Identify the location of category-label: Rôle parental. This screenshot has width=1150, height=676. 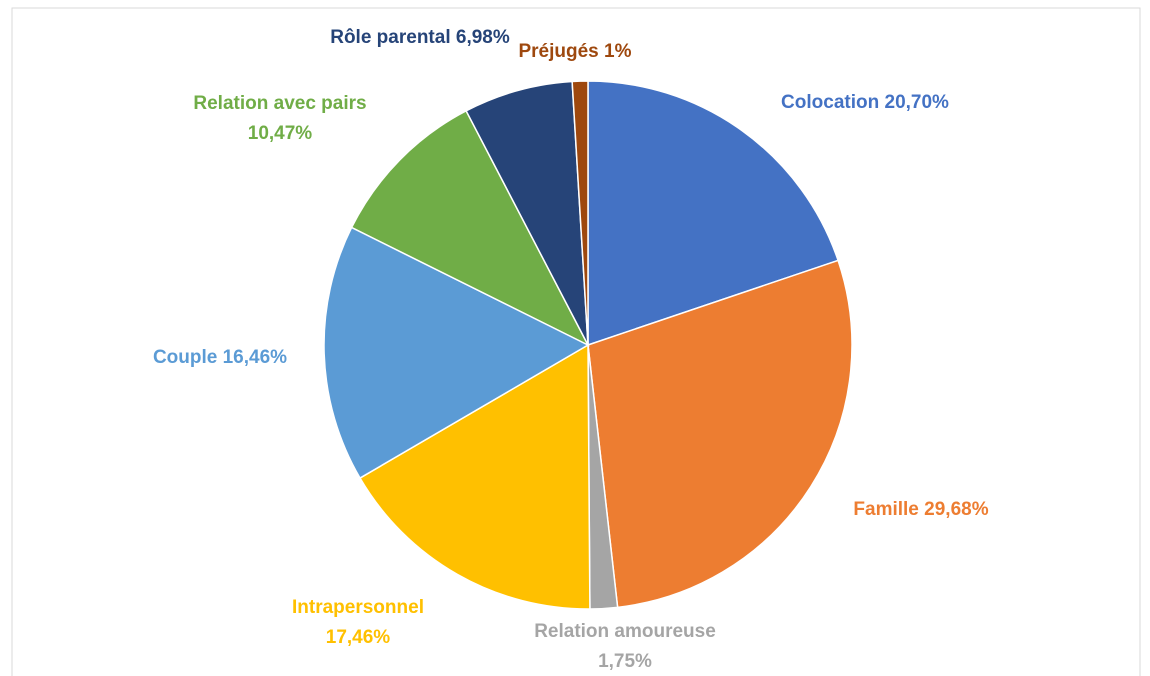
(390, 37).